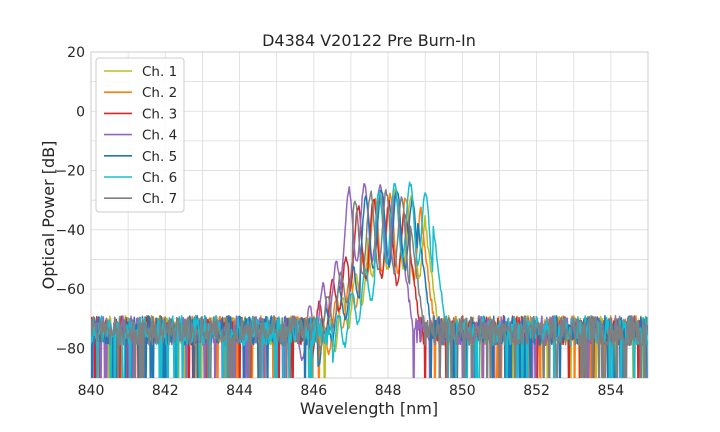  What do you see at coordinates (159, 114) in the screenshot?
I see `legend-label: Ch. 3` at bounding box center [159, 114].